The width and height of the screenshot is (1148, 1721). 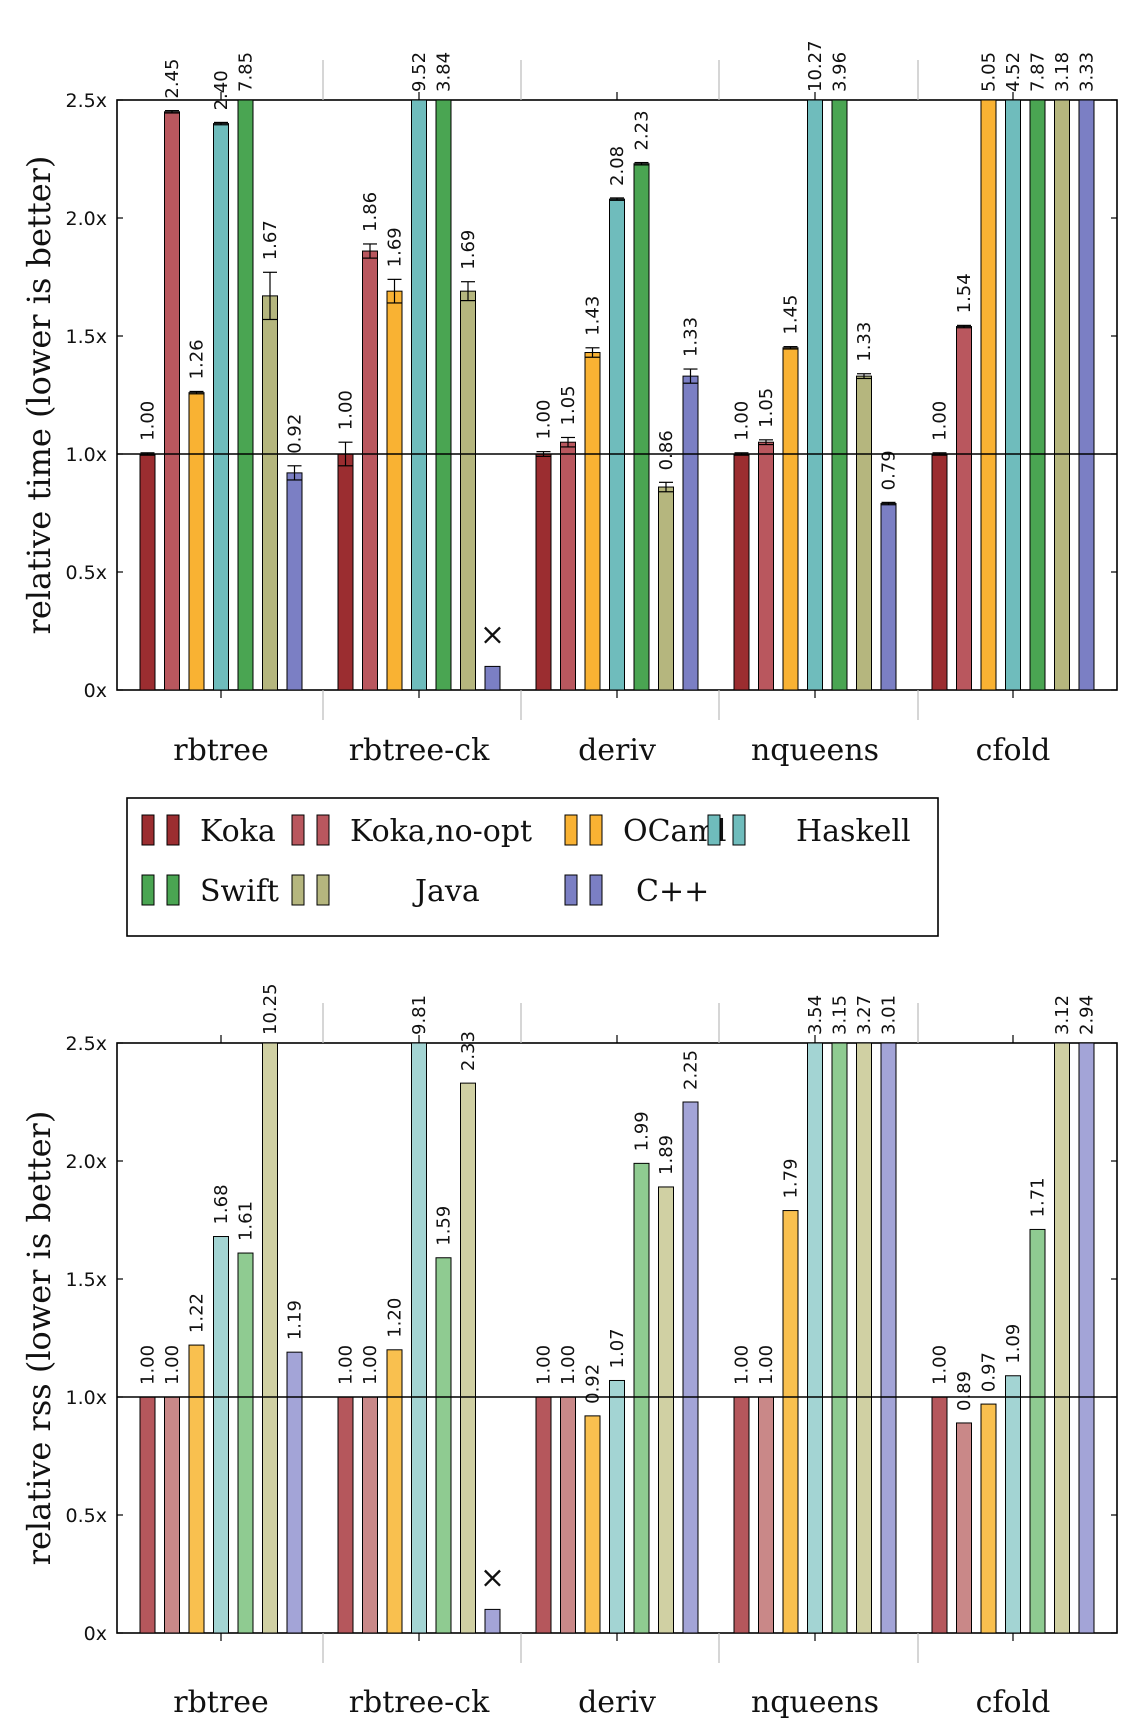 I want to click on data-label: 3.27, so click(x=864, y=1015).